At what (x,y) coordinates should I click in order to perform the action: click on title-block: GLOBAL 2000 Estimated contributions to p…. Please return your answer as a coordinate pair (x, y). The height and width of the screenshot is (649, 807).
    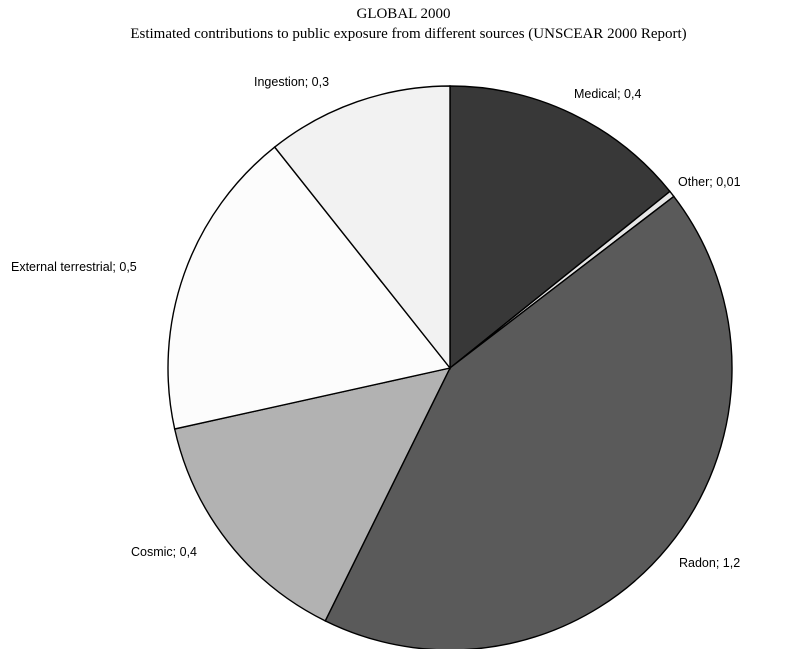
    Looking at the image, I should click on (403, 24).